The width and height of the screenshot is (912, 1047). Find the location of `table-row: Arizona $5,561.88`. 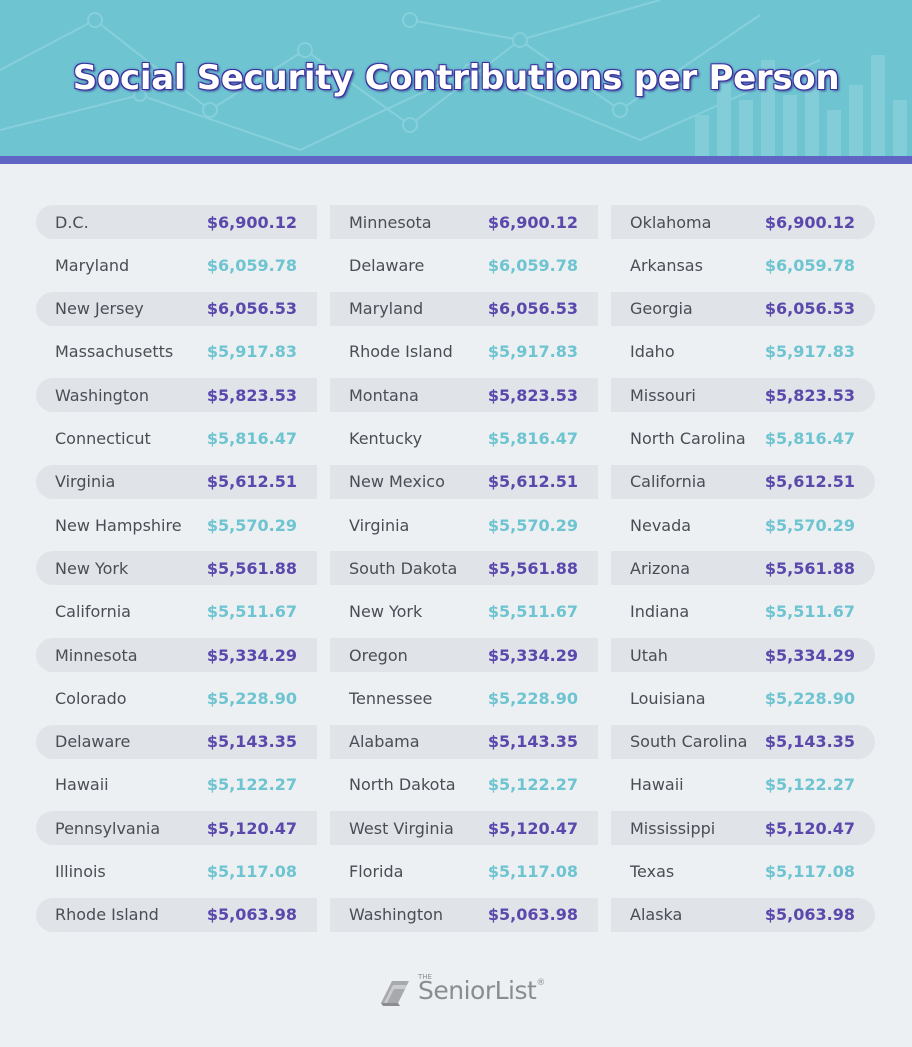

table-row: Arizona $5,561.88 is located at coordinates (743, 568).